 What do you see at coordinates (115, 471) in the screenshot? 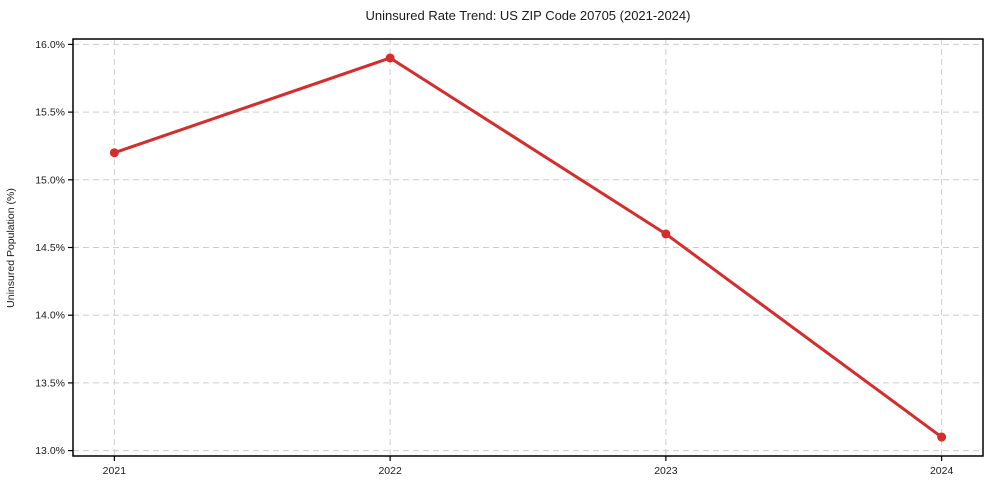
I see `x-tick-label: 2021` at bounding box center [115, 471].